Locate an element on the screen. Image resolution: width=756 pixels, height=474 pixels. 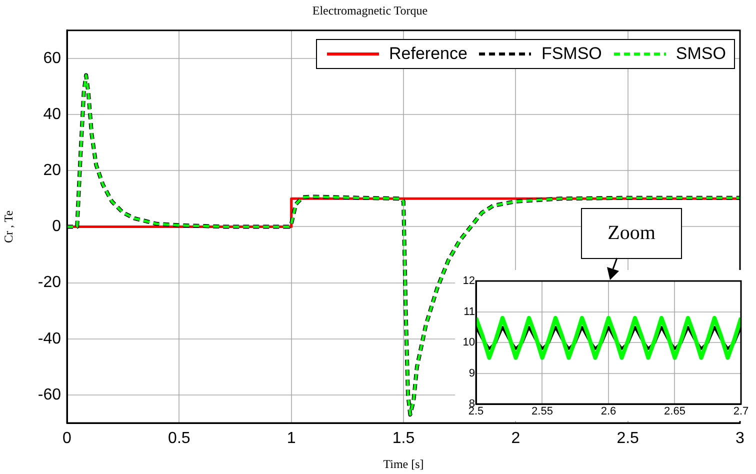
annotation: Zoom is located at coordinates (631, 233).